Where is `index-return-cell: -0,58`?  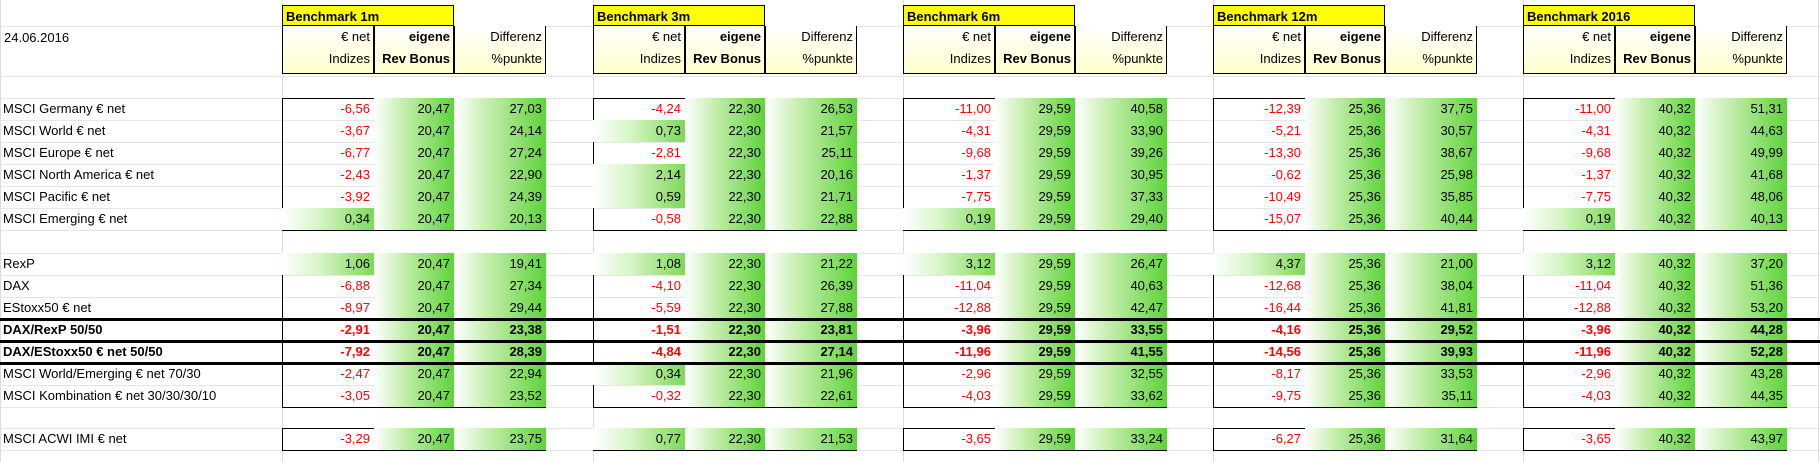 index-return-cell: -0,58 is located at coordinates (666, 218).